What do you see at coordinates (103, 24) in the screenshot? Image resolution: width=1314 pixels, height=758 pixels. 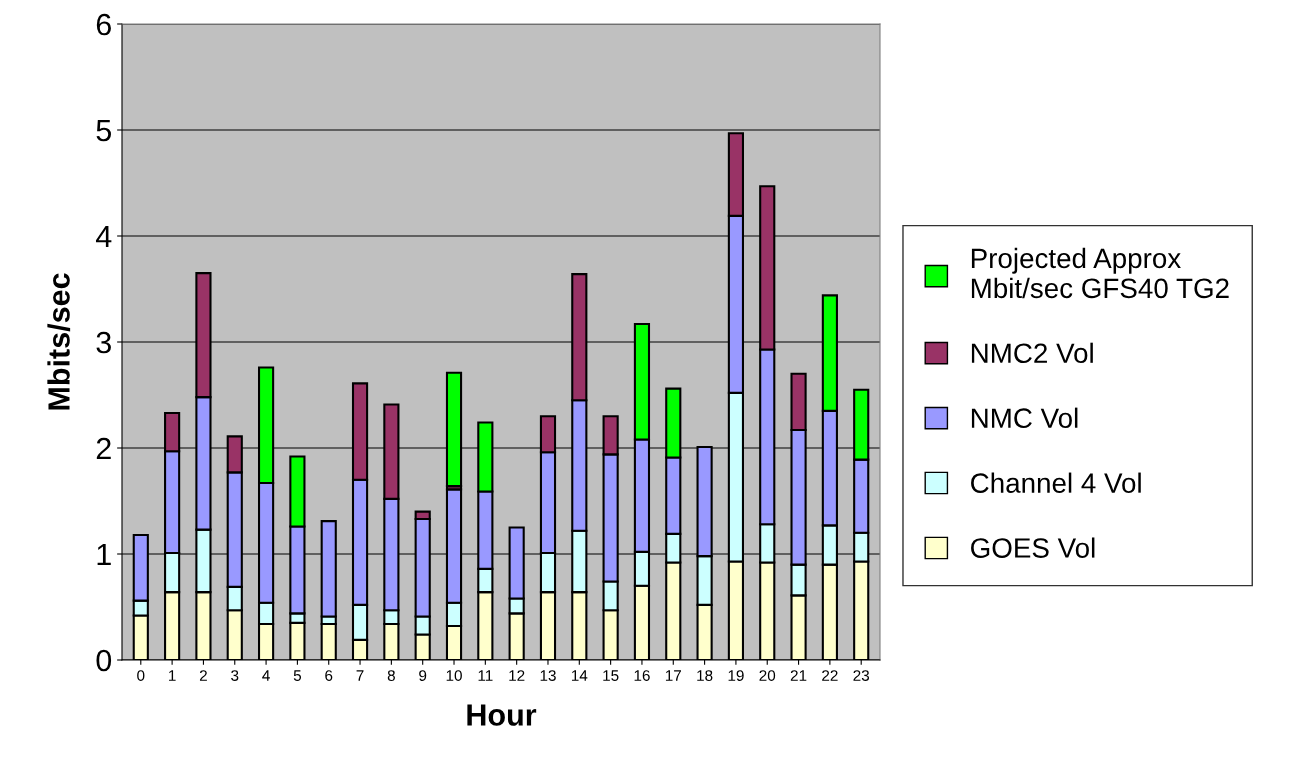 I see `y-tick-label: 6` at bounding box center [103, 24].